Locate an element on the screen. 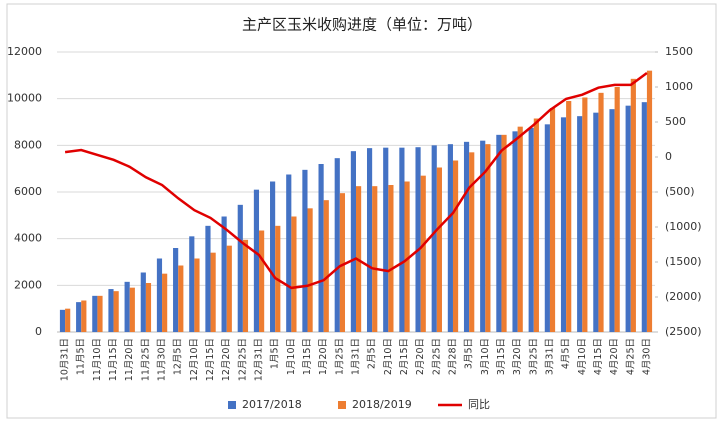  x-tick-label: 4月20日 is located at coordinates (614, 356).